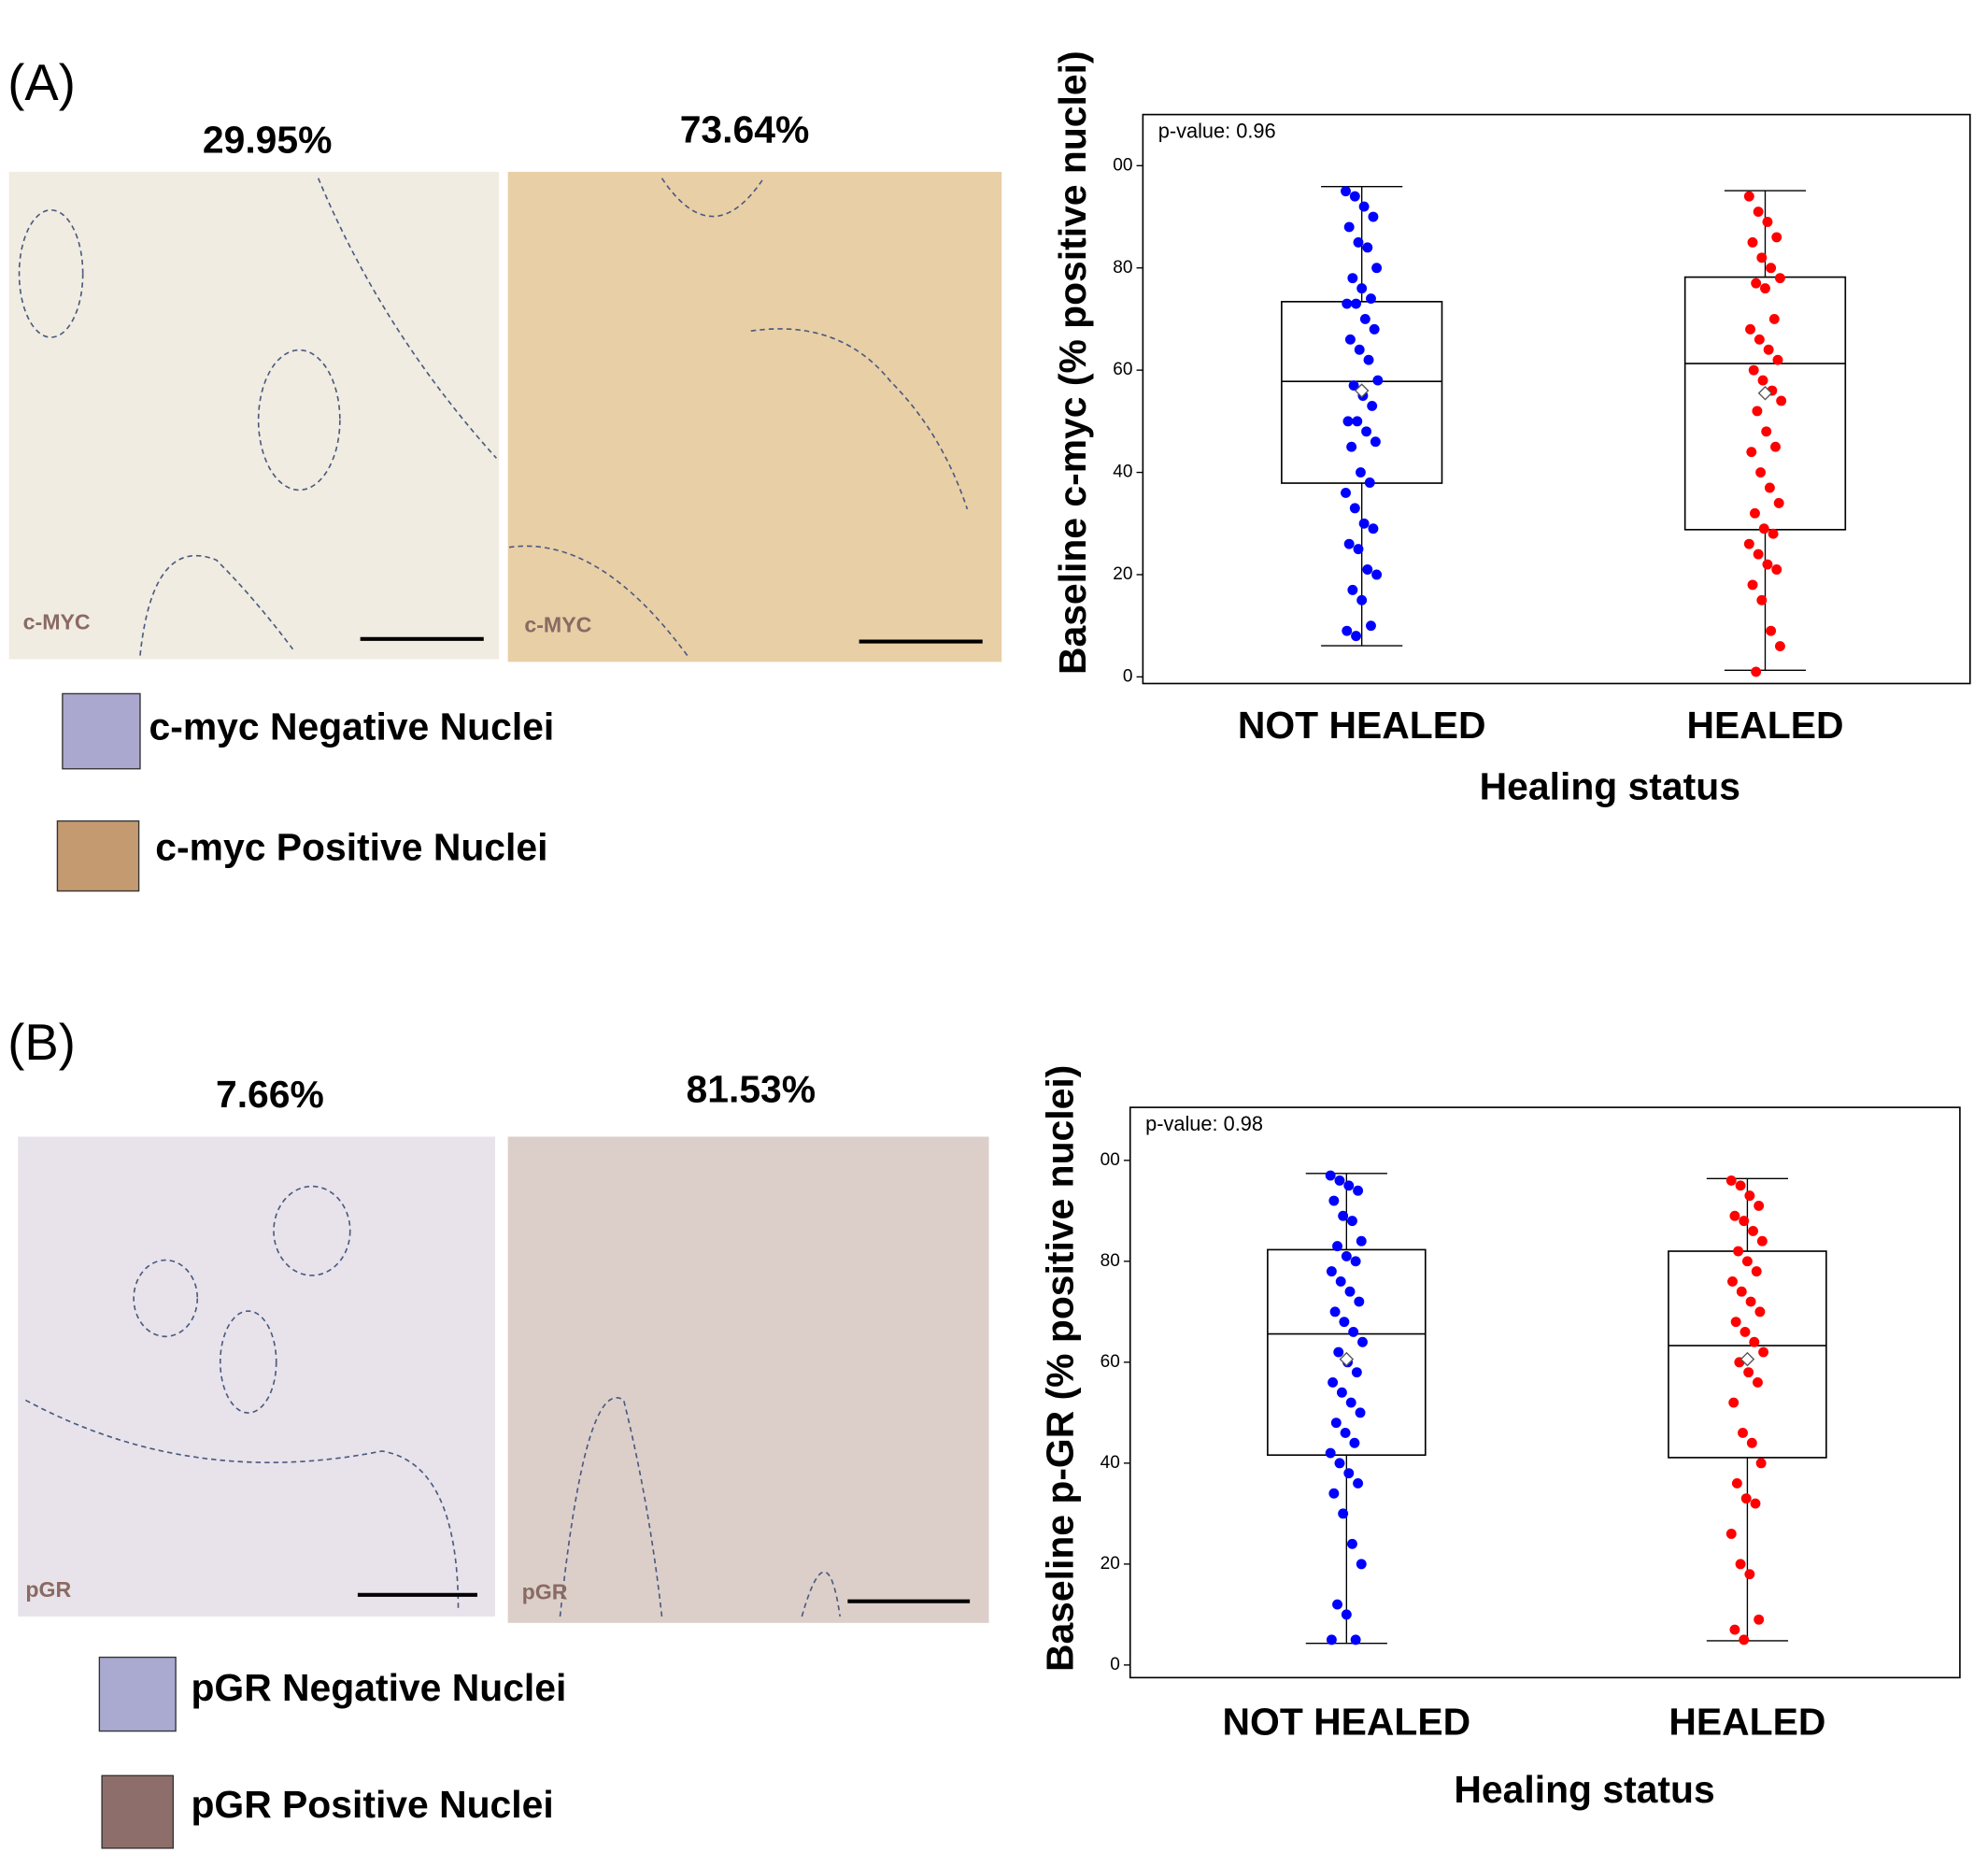  Describe the element at coordinates (1122, 574) in the screenshot. I see `y-tick-label: 20` at that location.